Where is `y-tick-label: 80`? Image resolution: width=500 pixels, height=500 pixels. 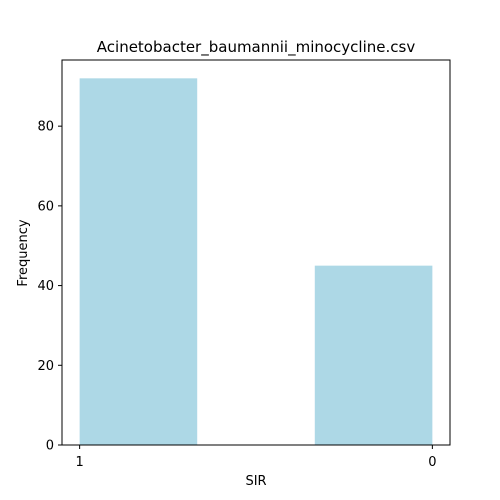
y-tick-label: 80 is located at coordinates (45, 127).